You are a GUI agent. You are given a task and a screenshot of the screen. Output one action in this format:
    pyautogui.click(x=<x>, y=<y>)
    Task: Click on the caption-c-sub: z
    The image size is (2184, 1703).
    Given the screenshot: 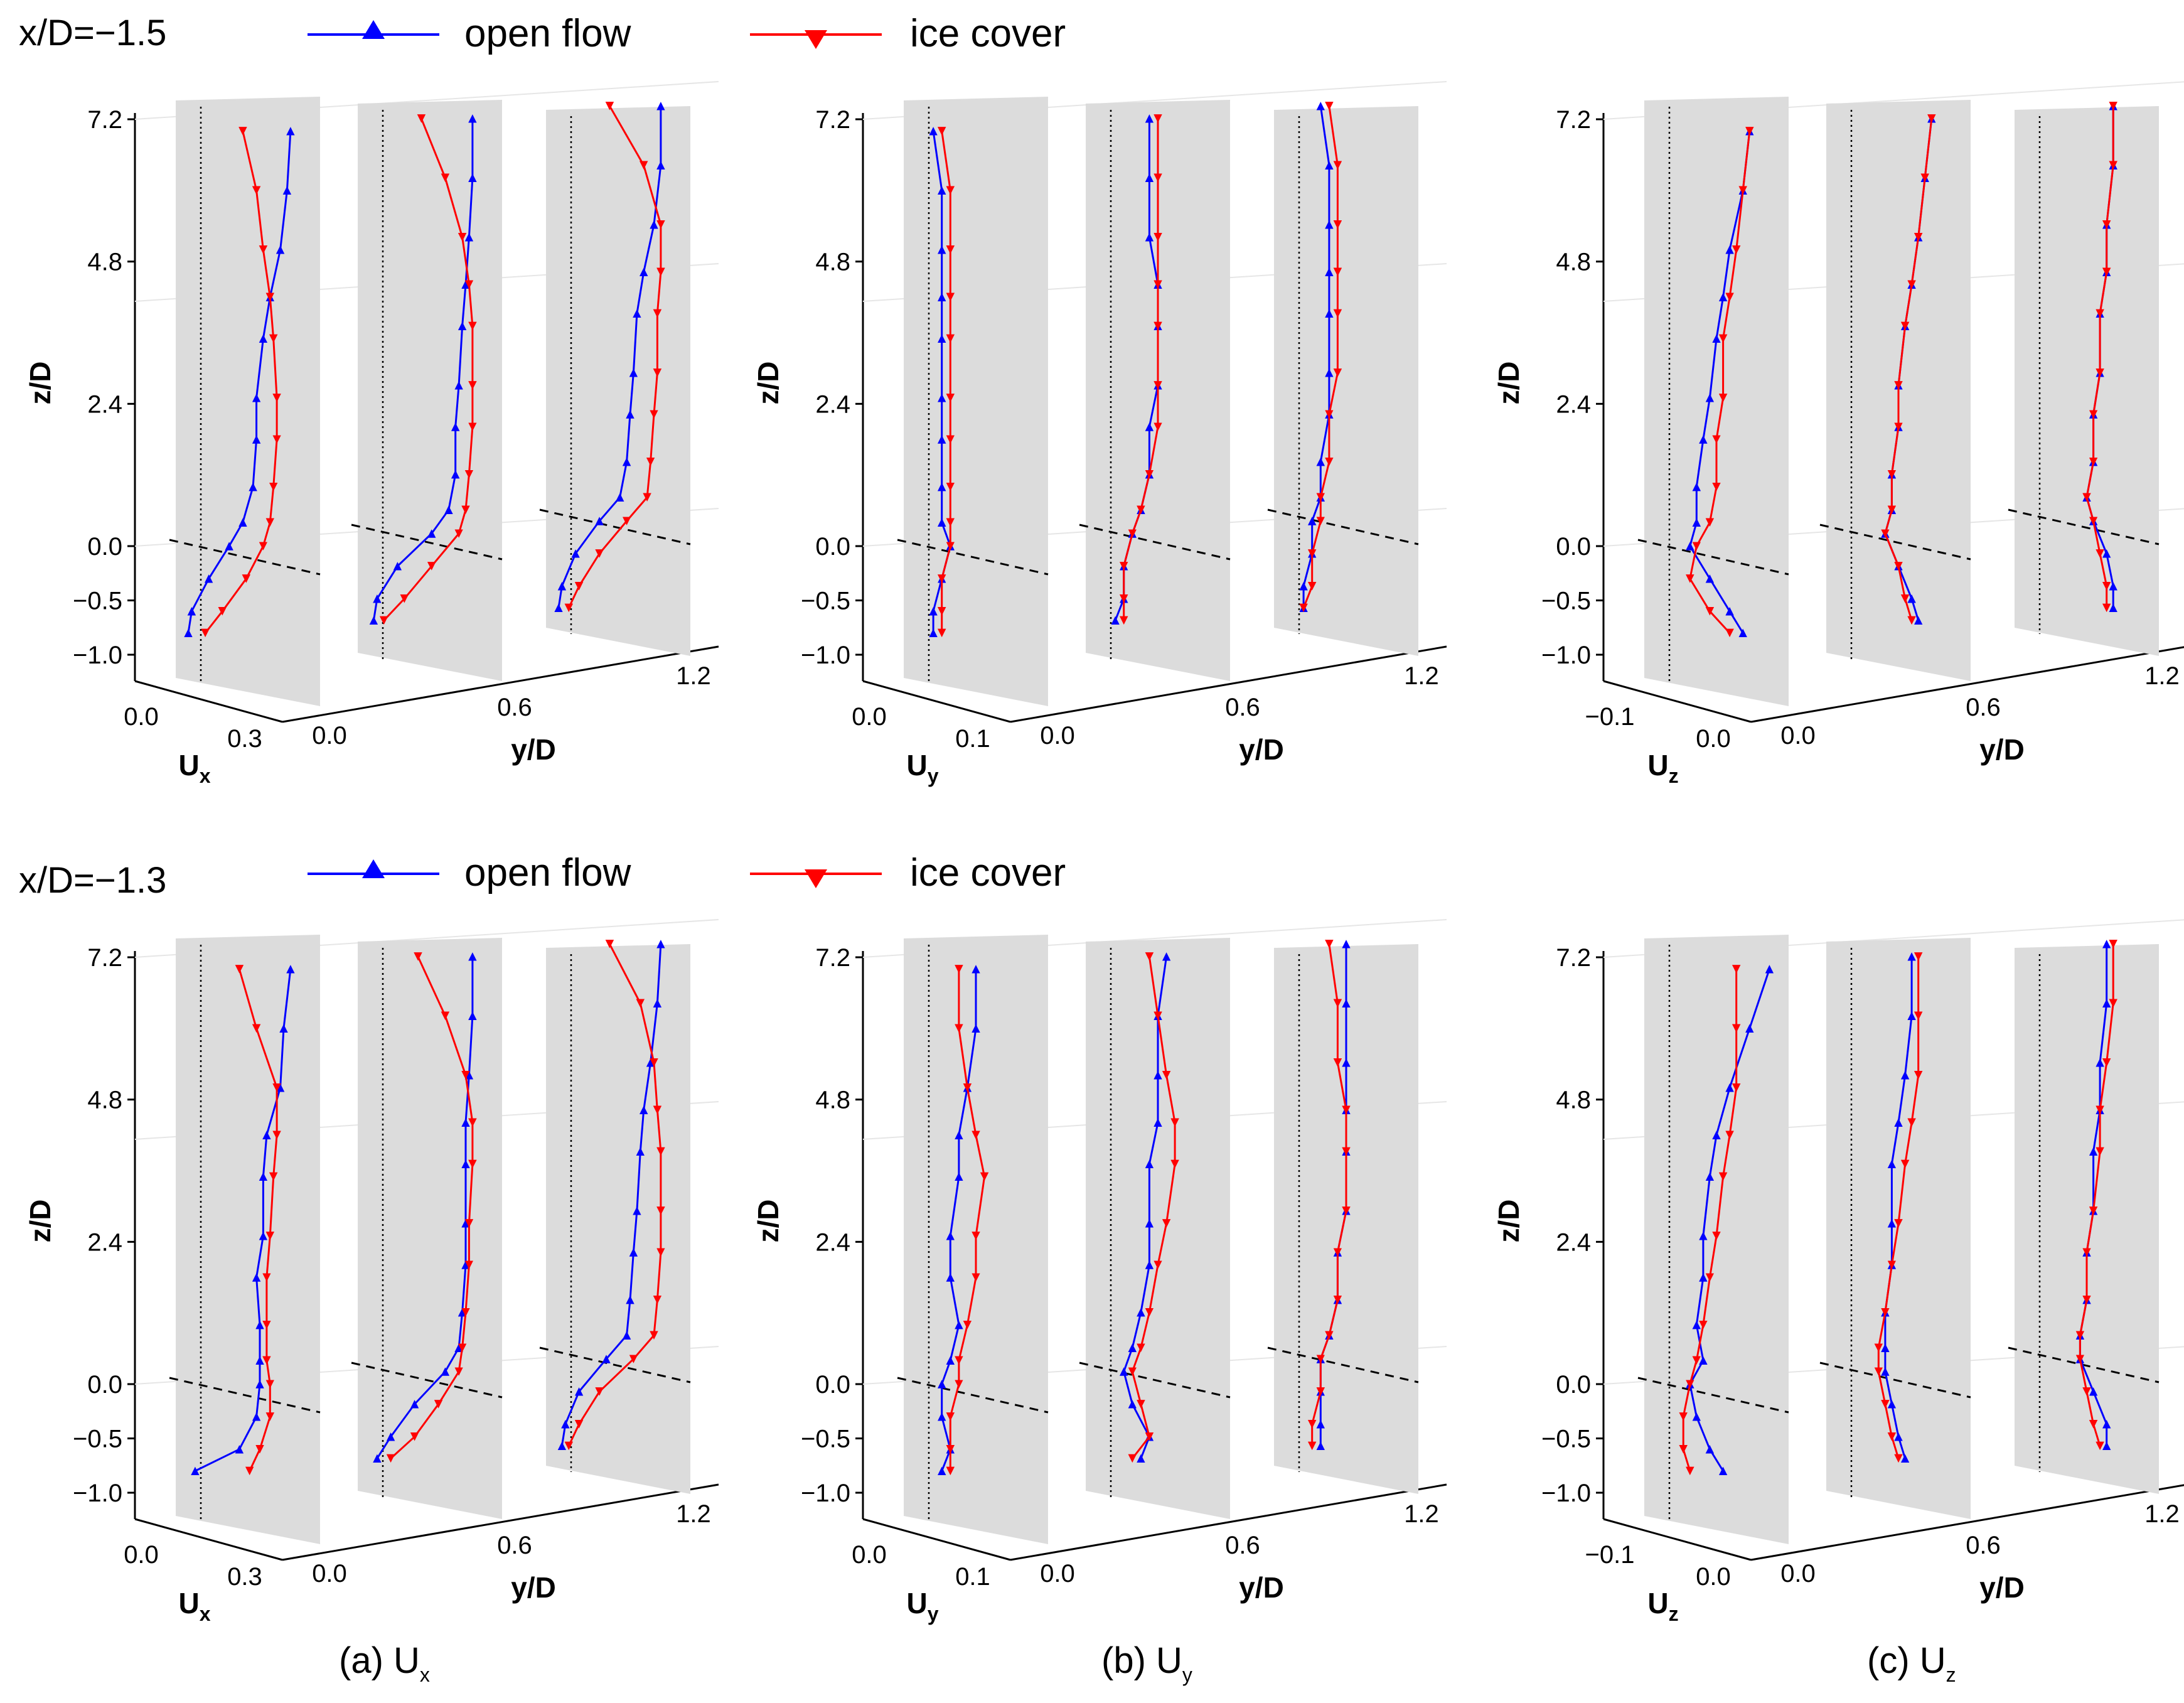 What is the action you would take?
    pyautogui.click(x=1951, y=1674)
    